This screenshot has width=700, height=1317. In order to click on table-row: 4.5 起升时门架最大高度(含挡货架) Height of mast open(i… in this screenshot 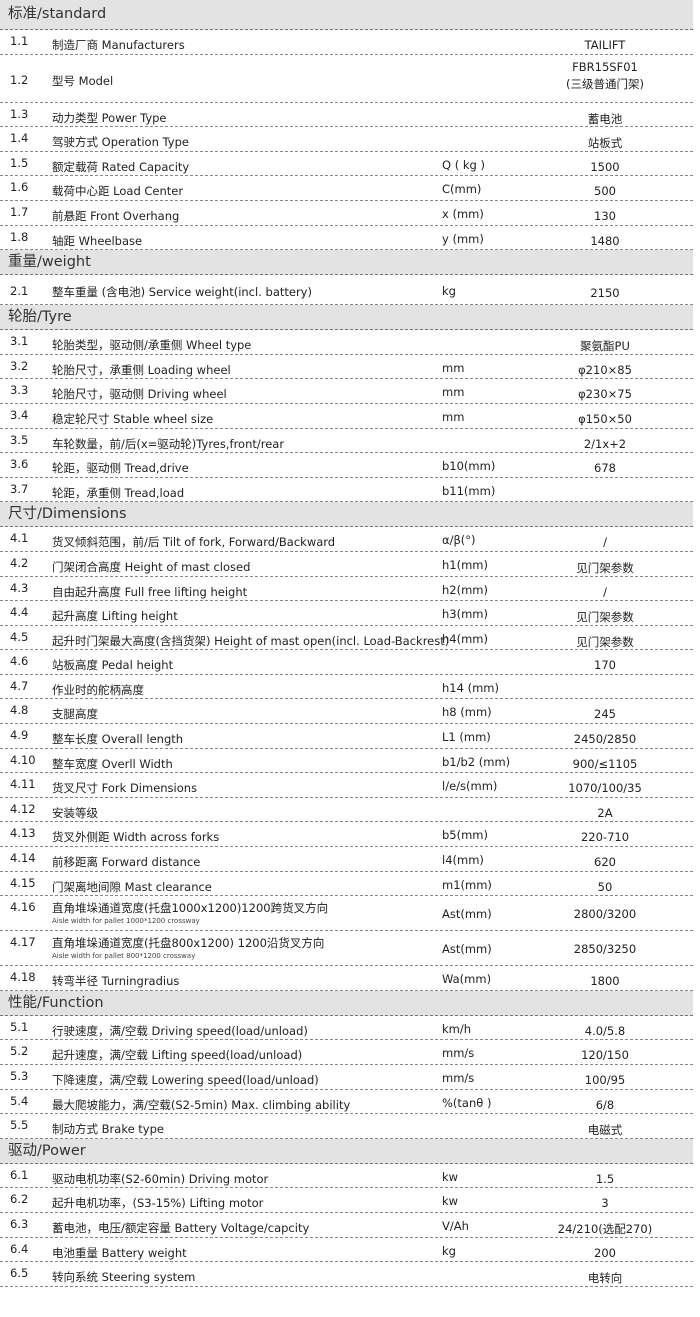, I will do `click(346, 638)`.